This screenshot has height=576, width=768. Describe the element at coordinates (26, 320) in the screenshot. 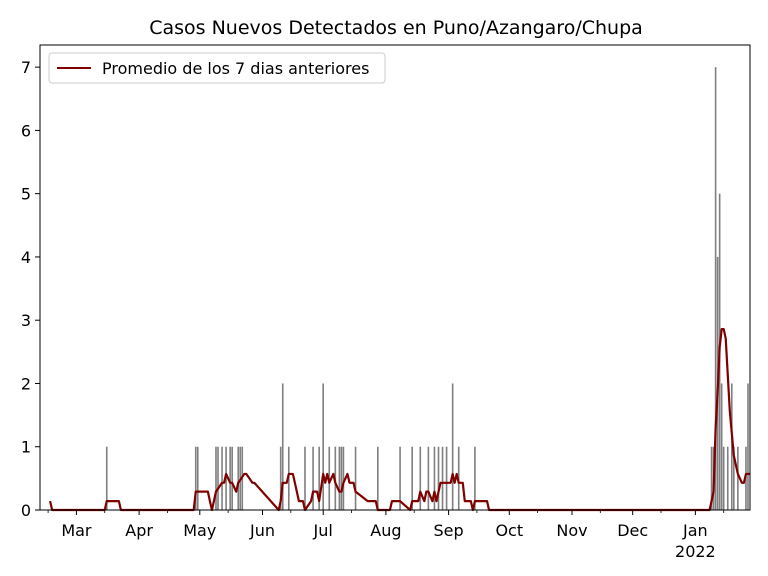

I see `y-tick-label: 3` at that location.